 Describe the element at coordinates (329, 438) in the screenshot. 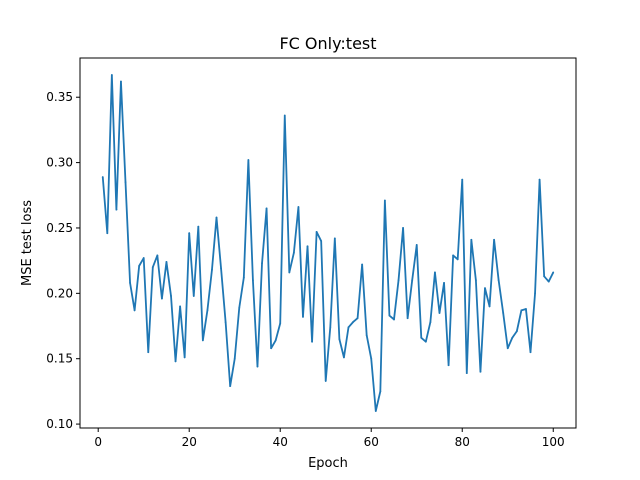

I see `x-axis-ticks: 0 20 40 60 80 100` at that location.